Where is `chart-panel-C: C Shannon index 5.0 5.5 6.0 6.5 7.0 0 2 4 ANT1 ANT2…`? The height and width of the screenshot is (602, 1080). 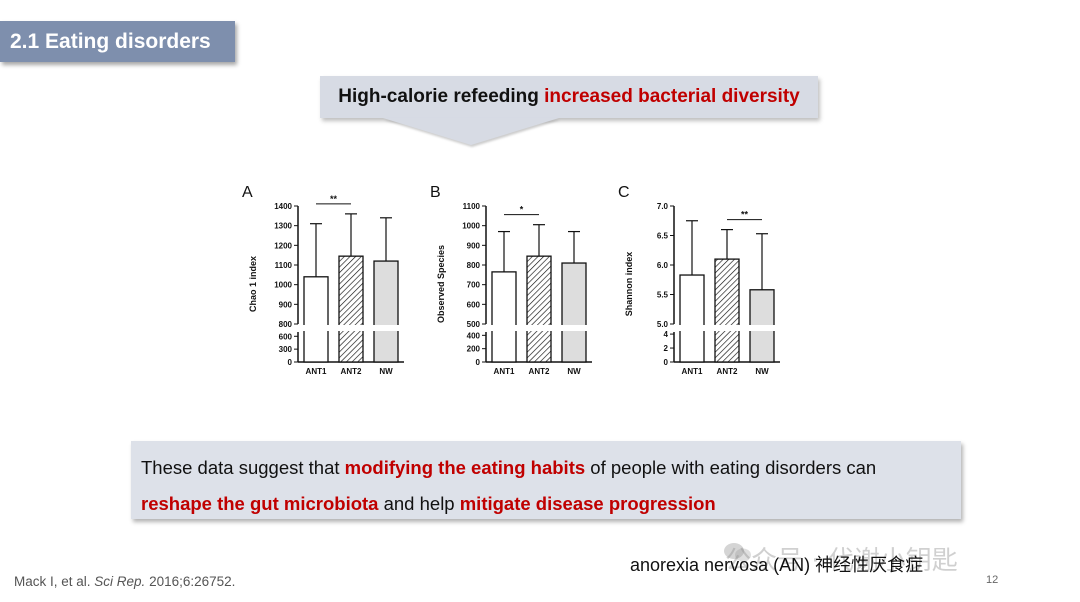 chart-panel-C: C Shannon index 5.0 5.5 6.0 6.5 7.0 0 2 4 ANT1 ANT2… is located at coordinates (700, 280).